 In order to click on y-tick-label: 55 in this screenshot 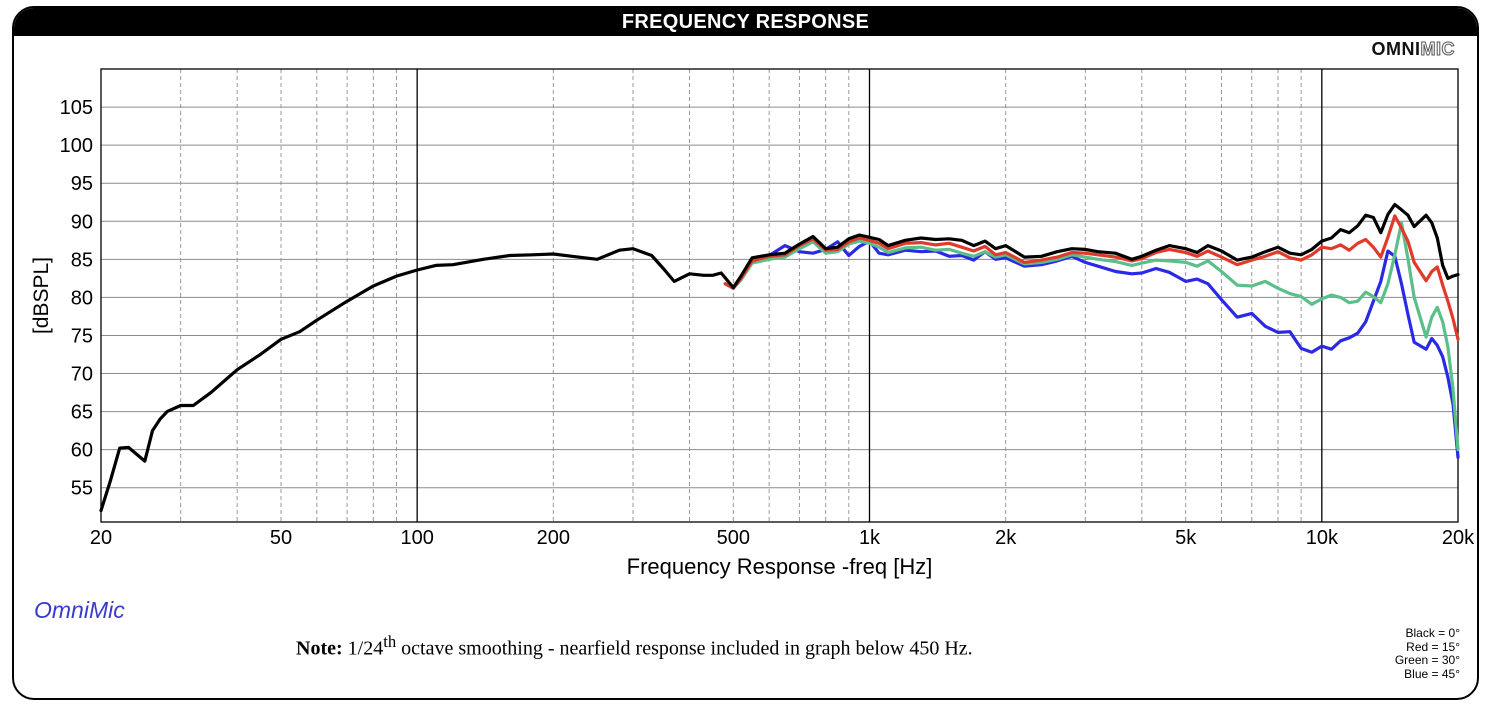, I will do `click(82, 489)`.